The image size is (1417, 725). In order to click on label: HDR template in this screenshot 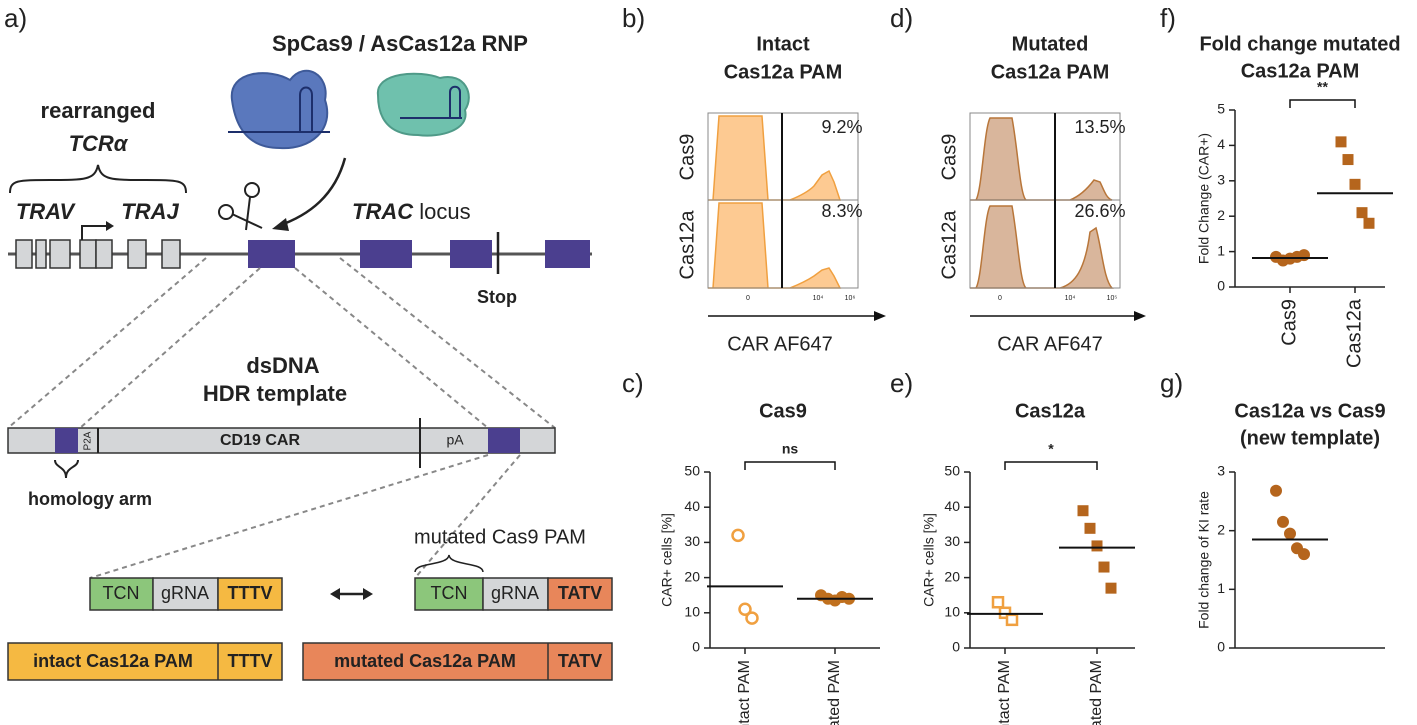, I will do `click(275, 393)`.